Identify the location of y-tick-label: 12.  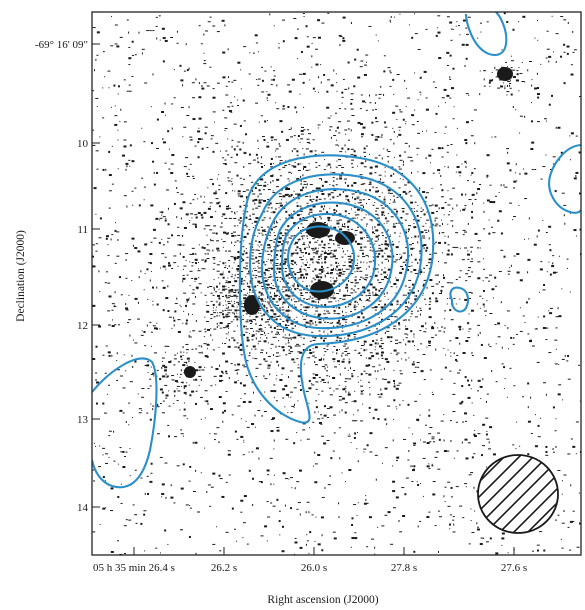
(82, 326).